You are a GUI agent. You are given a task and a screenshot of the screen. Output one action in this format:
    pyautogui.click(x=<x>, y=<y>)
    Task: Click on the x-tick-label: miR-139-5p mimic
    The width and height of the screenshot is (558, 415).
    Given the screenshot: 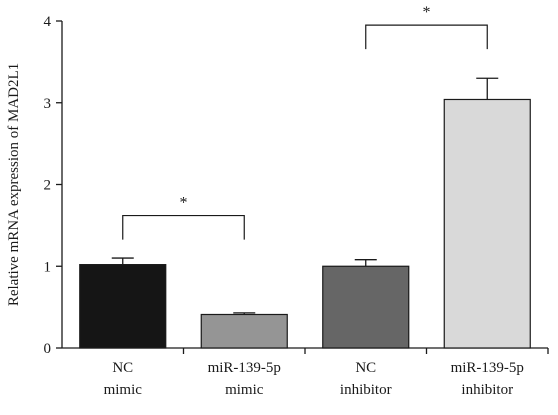 What is the action you would take?
    pyautogui.click(x=244, y=379)
    